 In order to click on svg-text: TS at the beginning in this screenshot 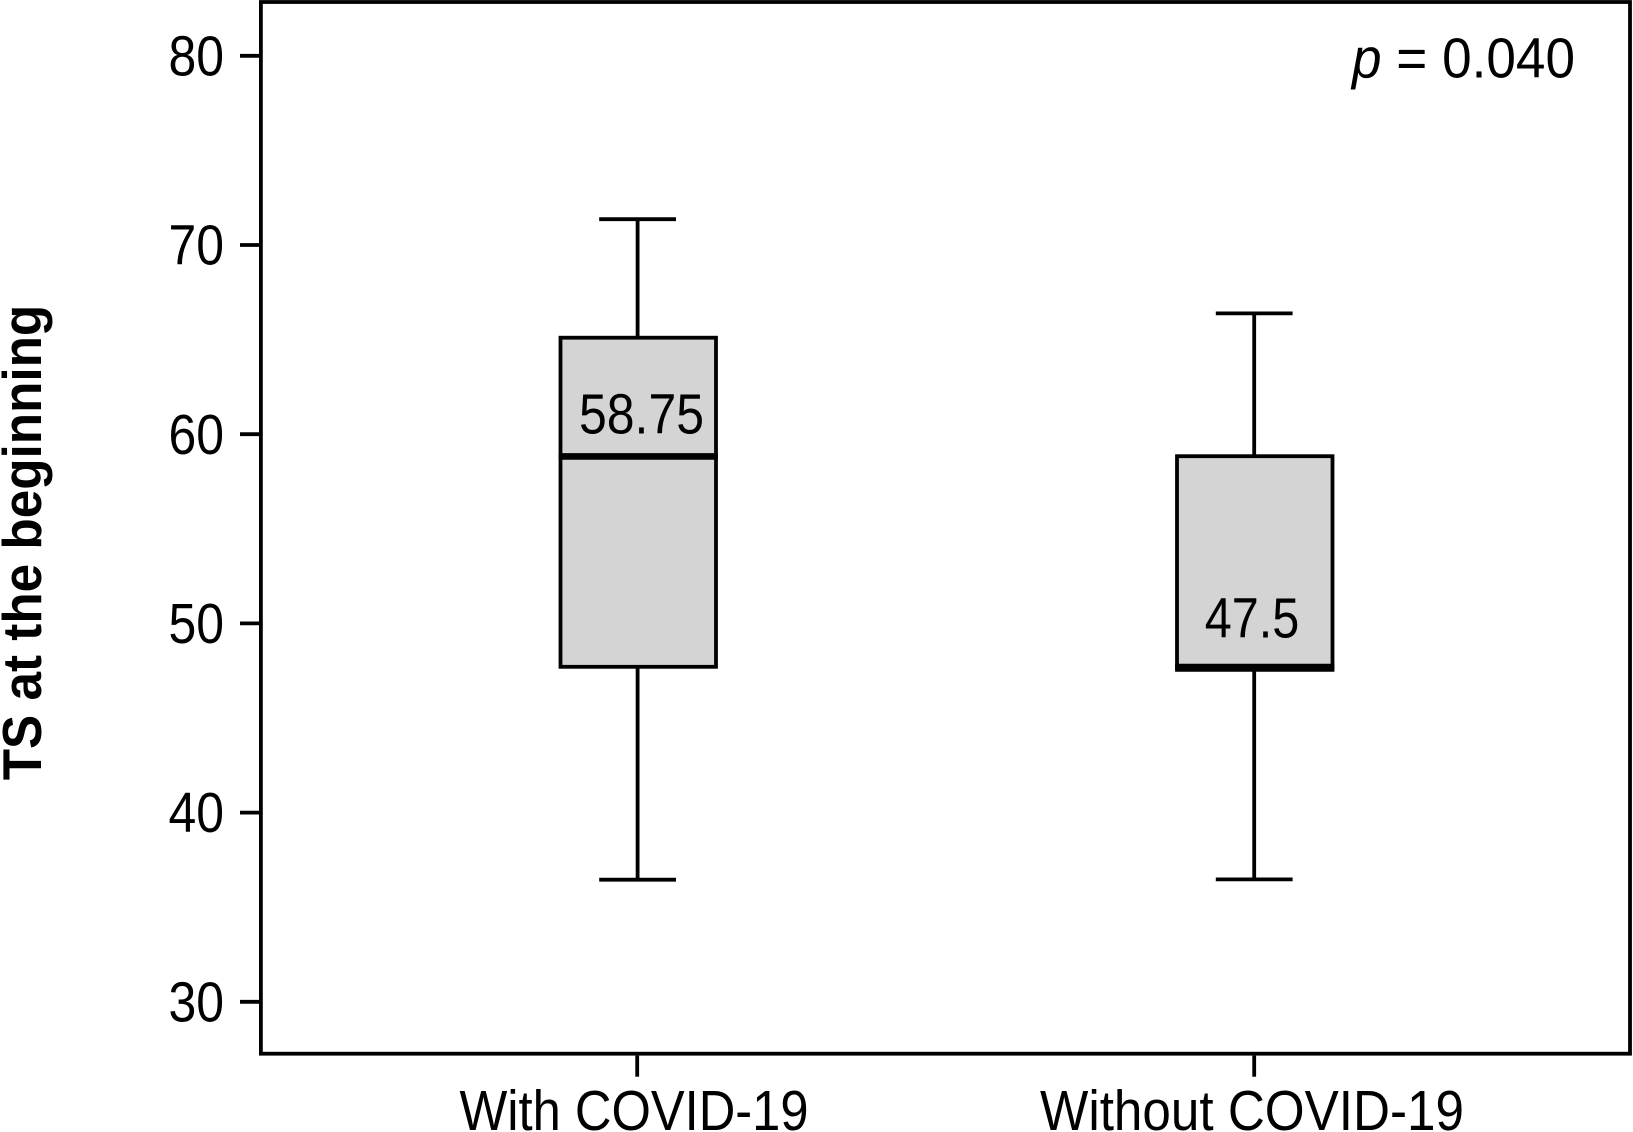, I will do `click(26, 543)`.